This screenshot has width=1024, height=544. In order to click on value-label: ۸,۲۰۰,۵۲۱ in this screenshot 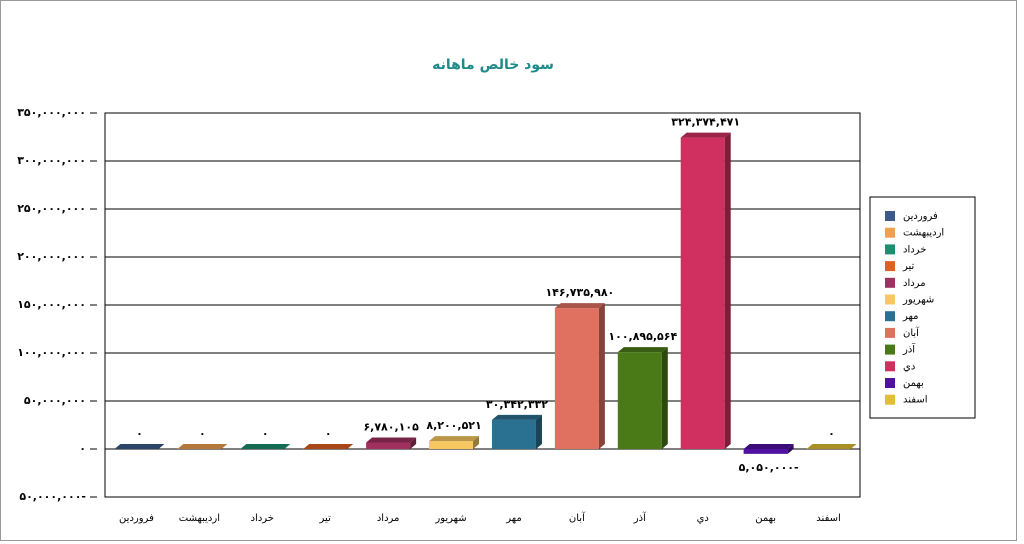, I will do `click(453, 425)`.